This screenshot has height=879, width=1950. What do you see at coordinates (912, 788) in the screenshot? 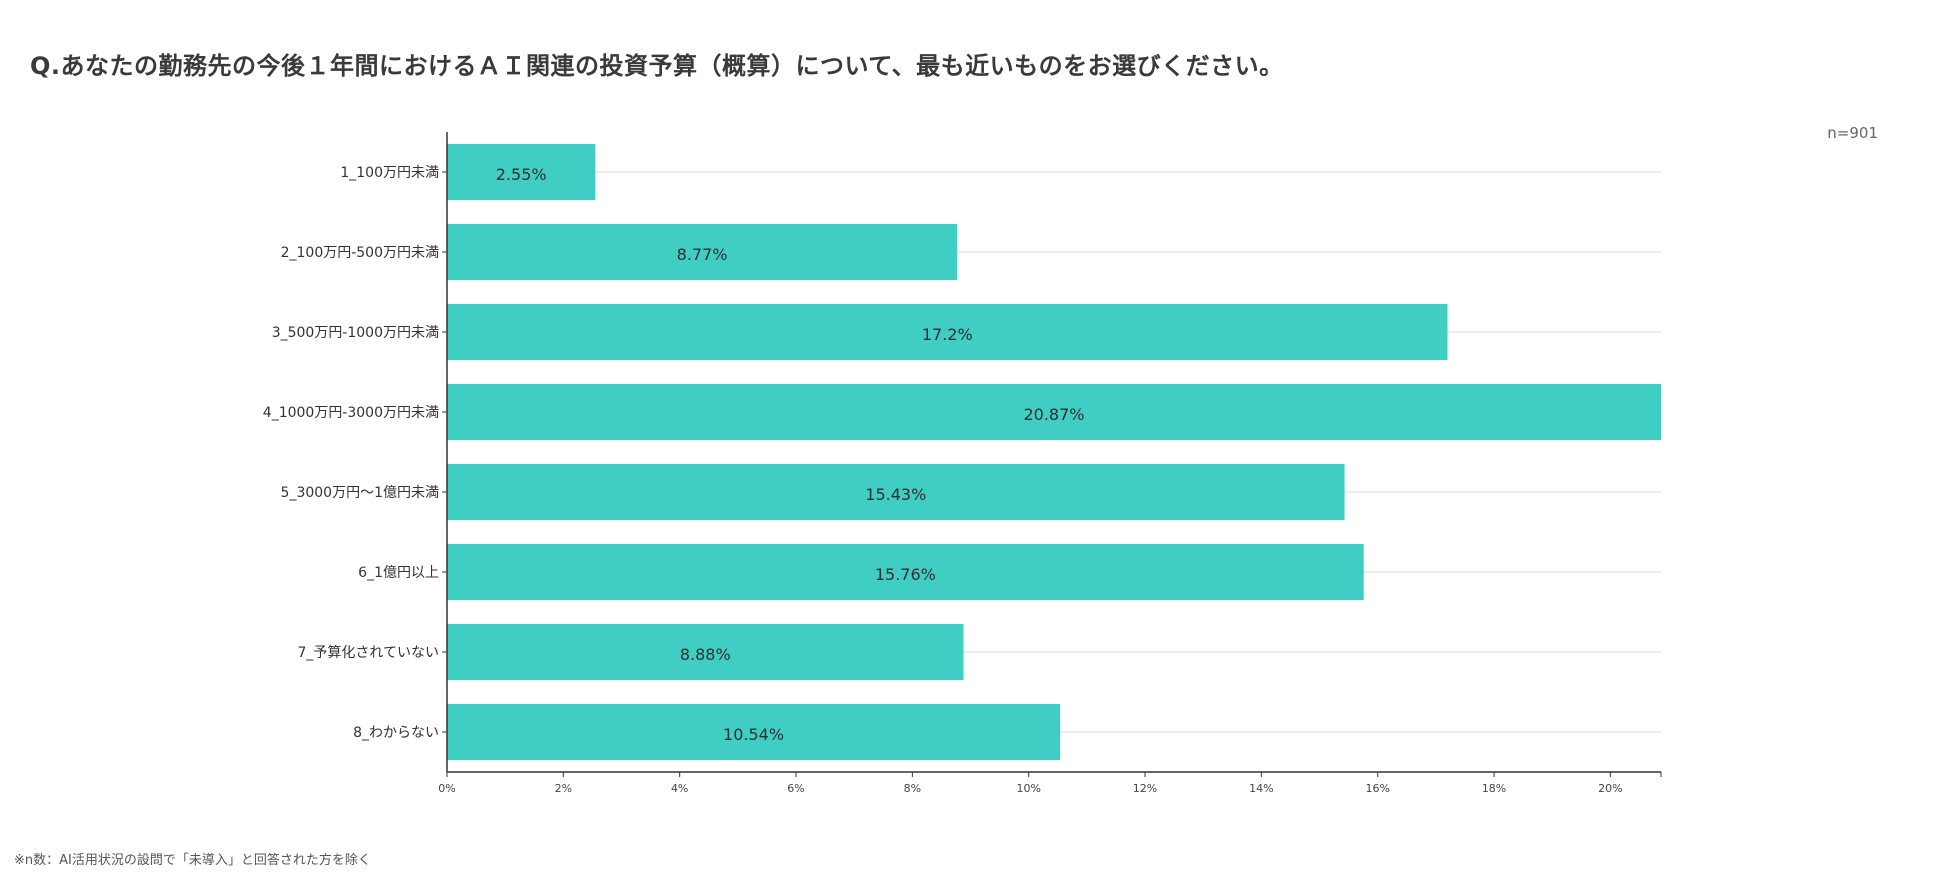
I see `x-tick-label: 8%` at bounding box center [912, 788].